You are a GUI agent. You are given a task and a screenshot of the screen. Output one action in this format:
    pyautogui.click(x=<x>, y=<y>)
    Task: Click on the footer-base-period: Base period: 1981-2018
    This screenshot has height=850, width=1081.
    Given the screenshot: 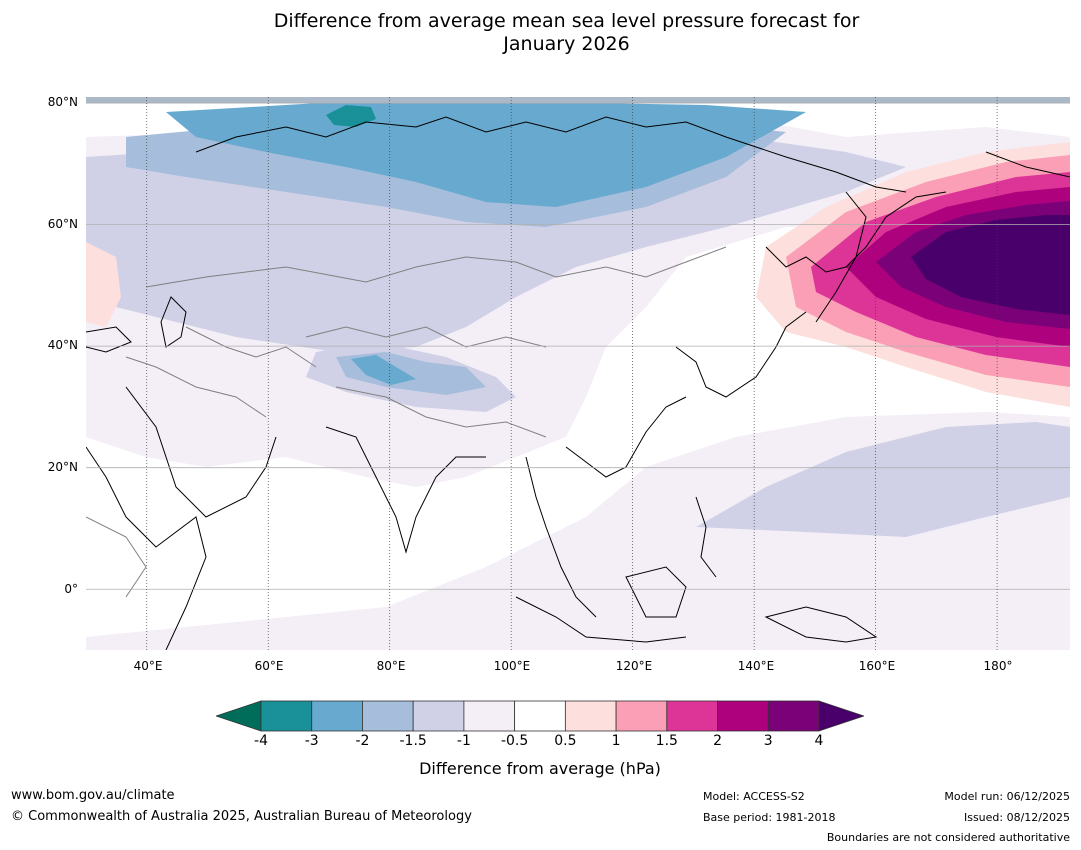 What is the action you would take?
    pyautogui.click(x=769, y=817)
    